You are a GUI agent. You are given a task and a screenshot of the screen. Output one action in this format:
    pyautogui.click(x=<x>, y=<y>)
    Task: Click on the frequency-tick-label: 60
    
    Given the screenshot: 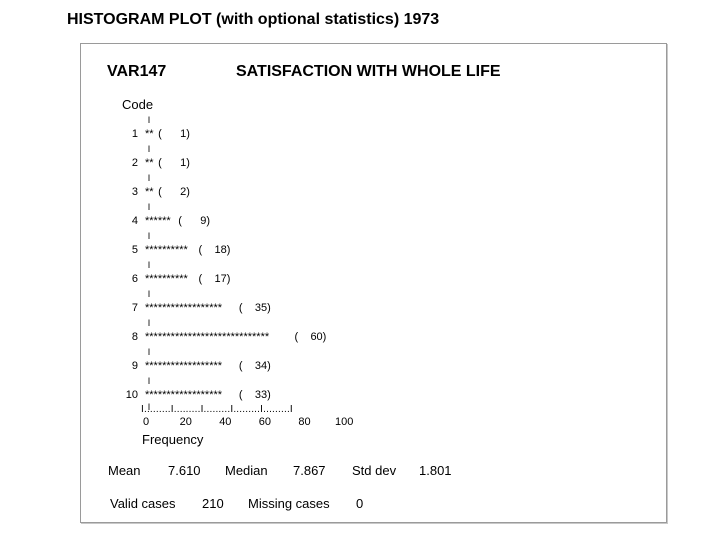 What is the action you would take?
    pyautogui.click(x=265, y=422)
    